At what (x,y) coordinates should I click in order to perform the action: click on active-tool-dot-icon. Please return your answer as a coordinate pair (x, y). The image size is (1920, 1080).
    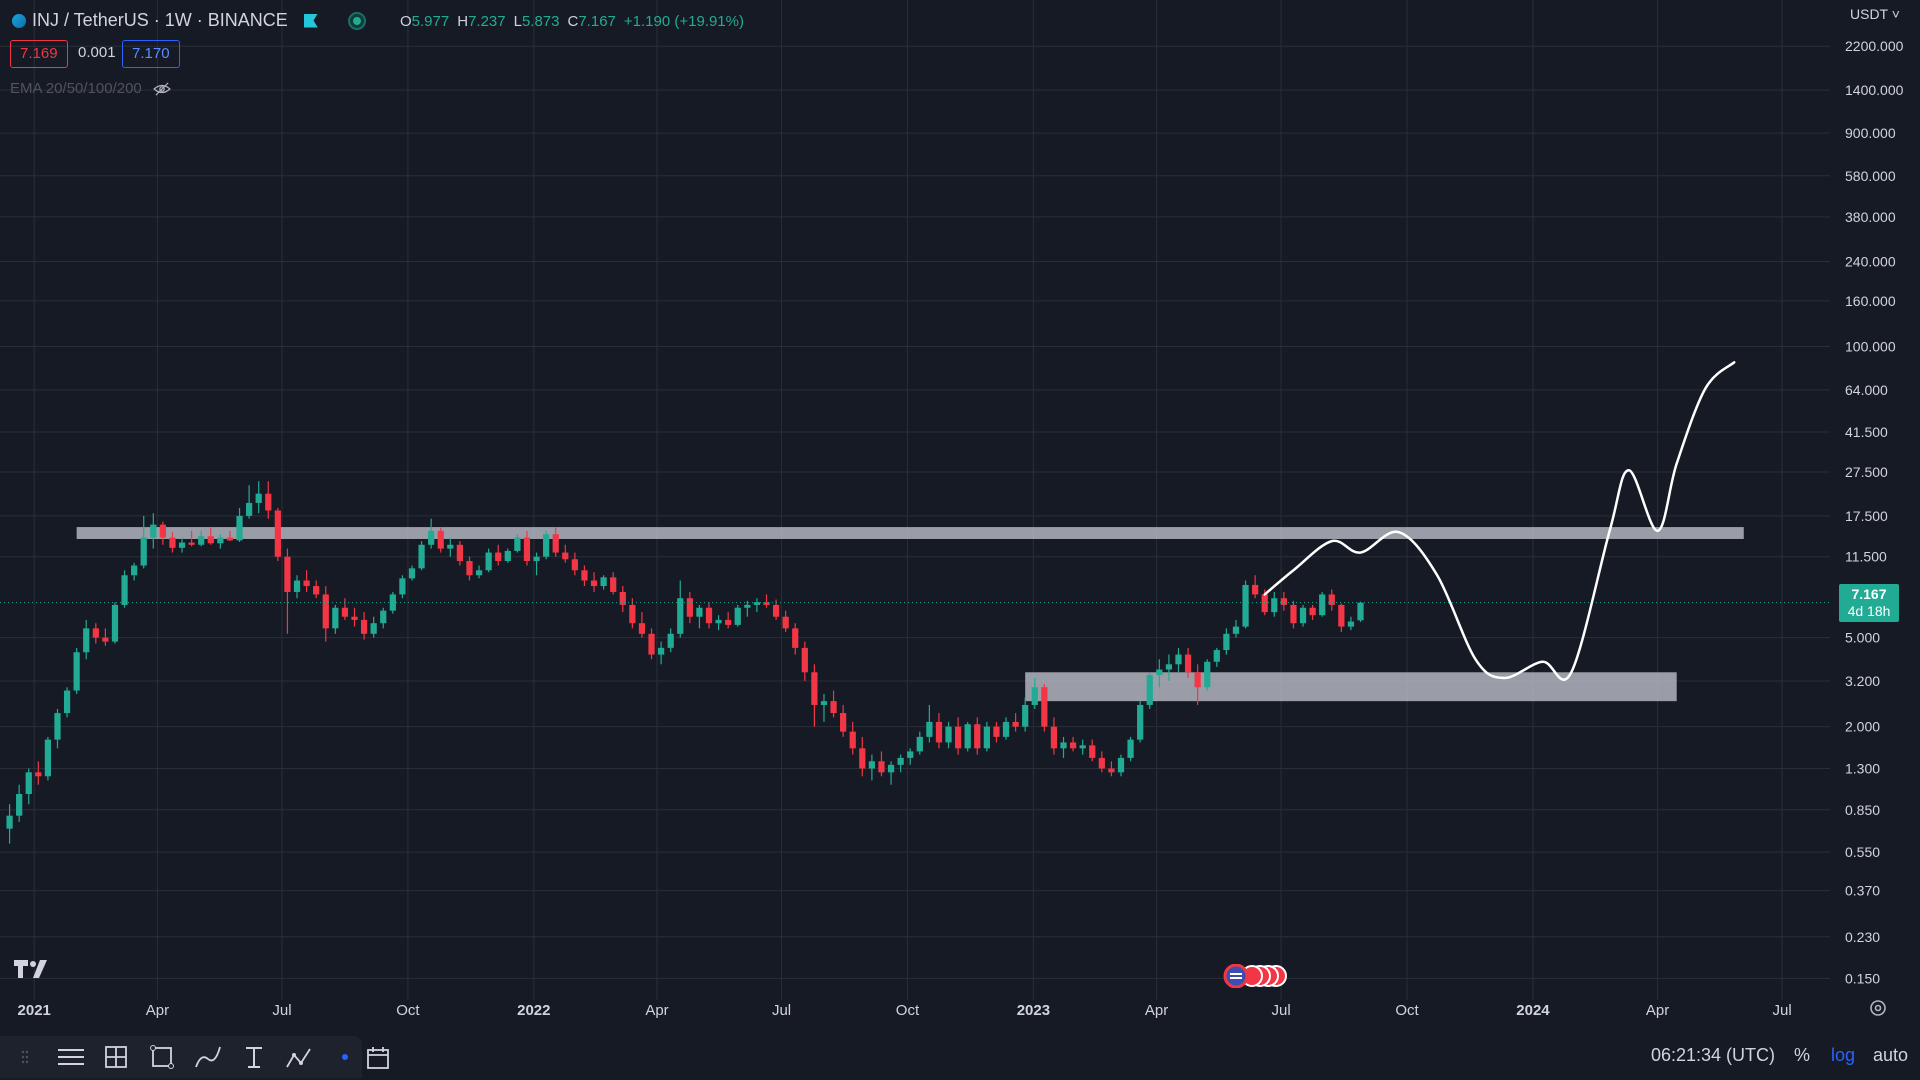
    Looking at the image, I should click on (345, 1057).